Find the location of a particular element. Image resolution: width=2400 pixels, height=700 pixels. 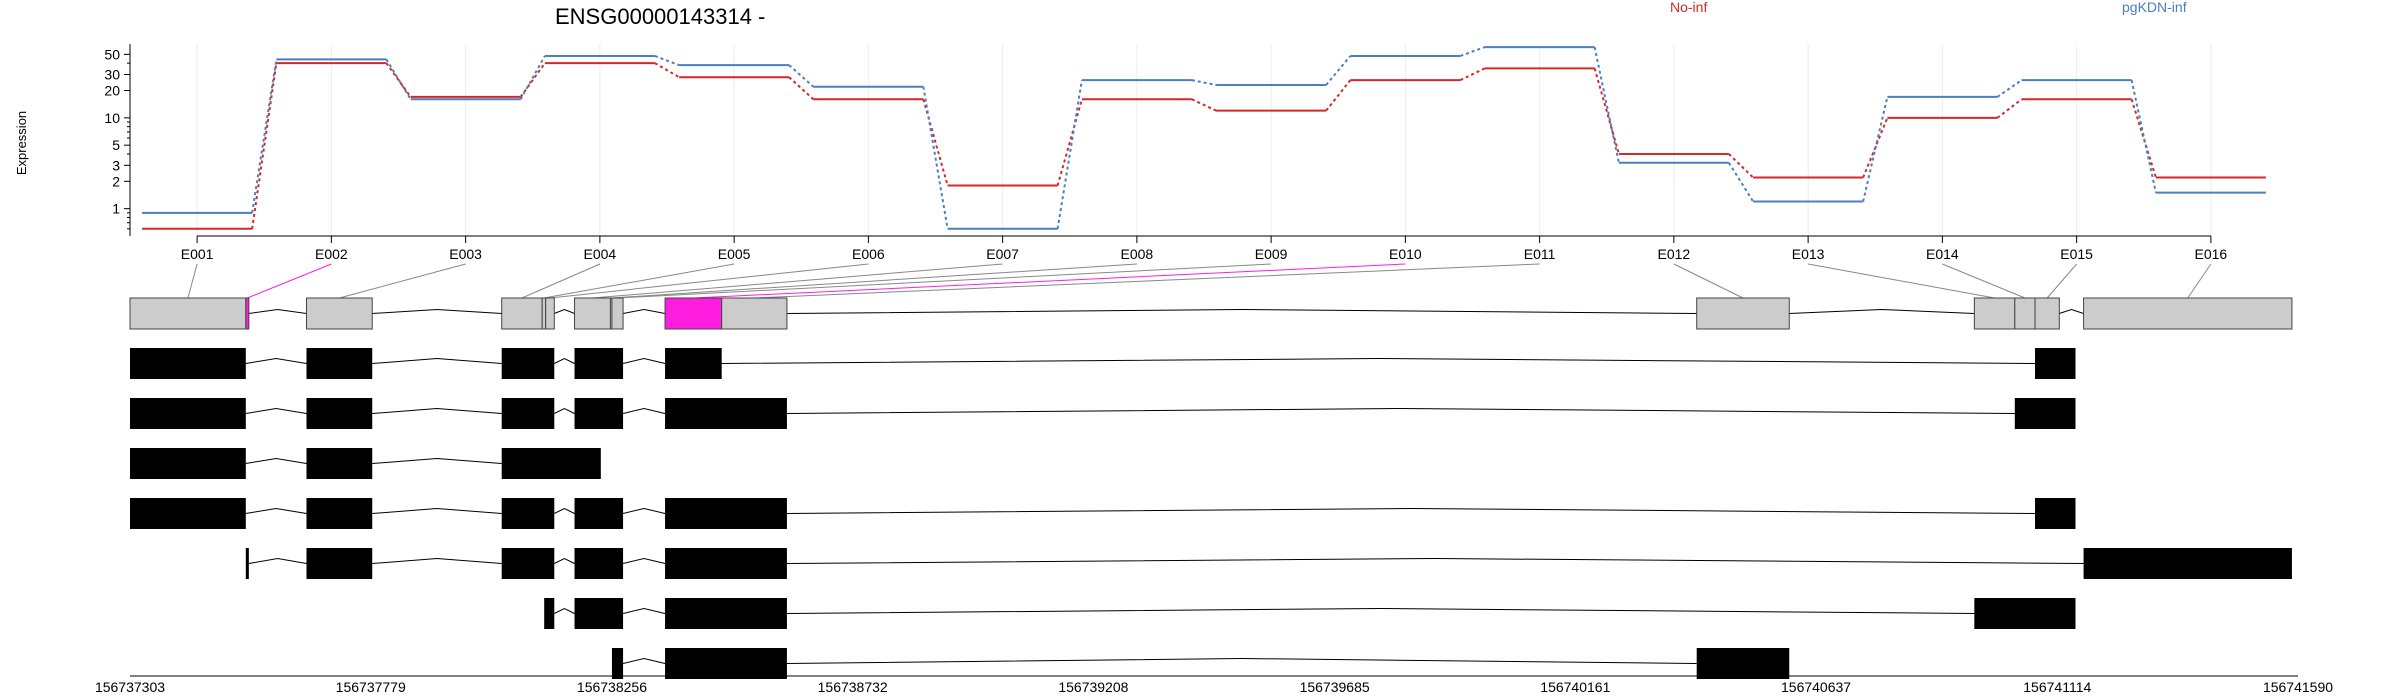

legend-label-pgkdn-inf: pgKDN-inf is located at coordinates (2154, 7).